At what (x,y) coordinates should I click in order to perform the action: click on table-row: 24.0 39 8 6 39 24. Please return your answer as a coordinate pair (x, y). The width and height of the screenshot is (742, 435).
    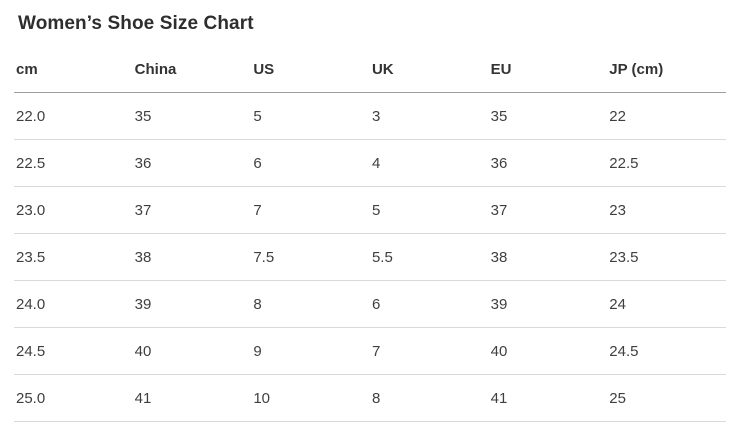
    Looking at the image, I should click on (370, 304).